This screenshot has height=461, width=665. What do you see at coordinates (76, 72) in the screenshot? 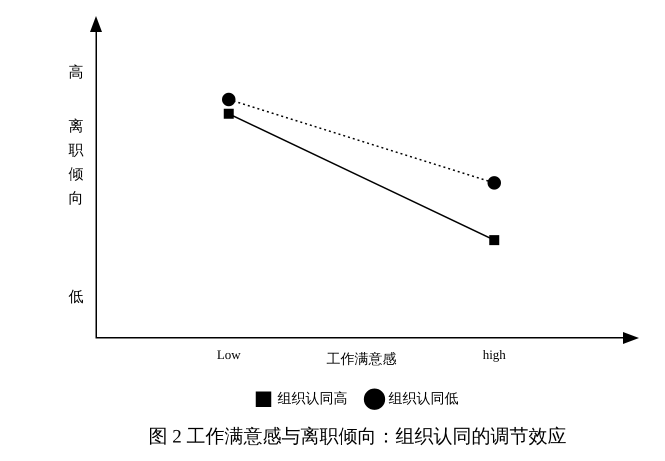
I see `text: 高` at bounding box center [76, 72].